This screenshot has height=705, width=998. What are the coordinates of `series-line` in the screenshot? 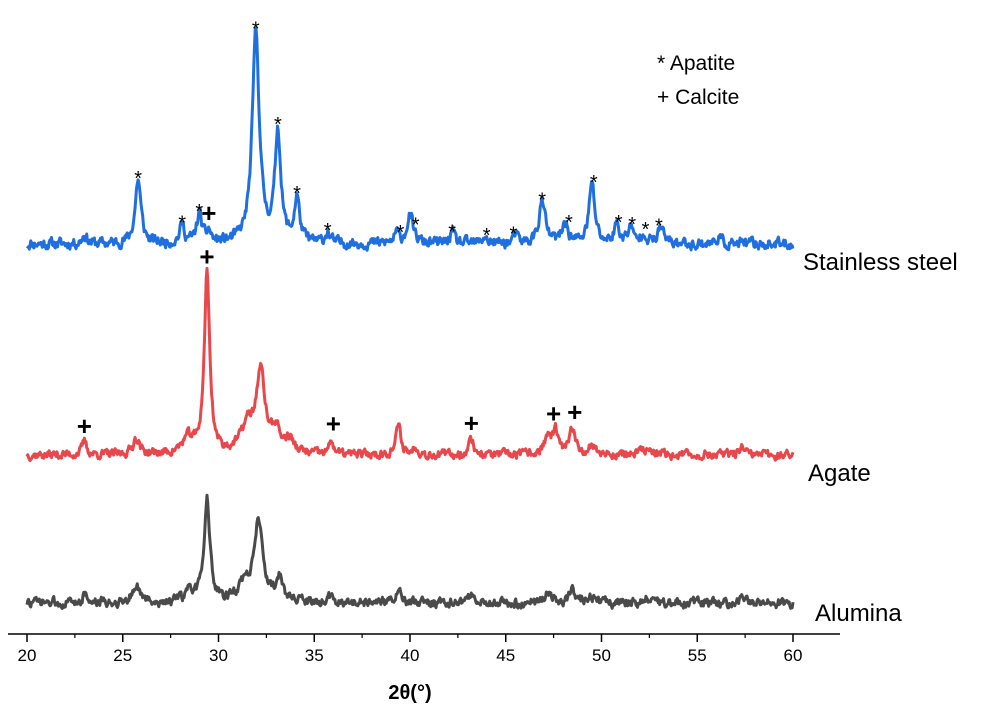 It's located at (410, 551).